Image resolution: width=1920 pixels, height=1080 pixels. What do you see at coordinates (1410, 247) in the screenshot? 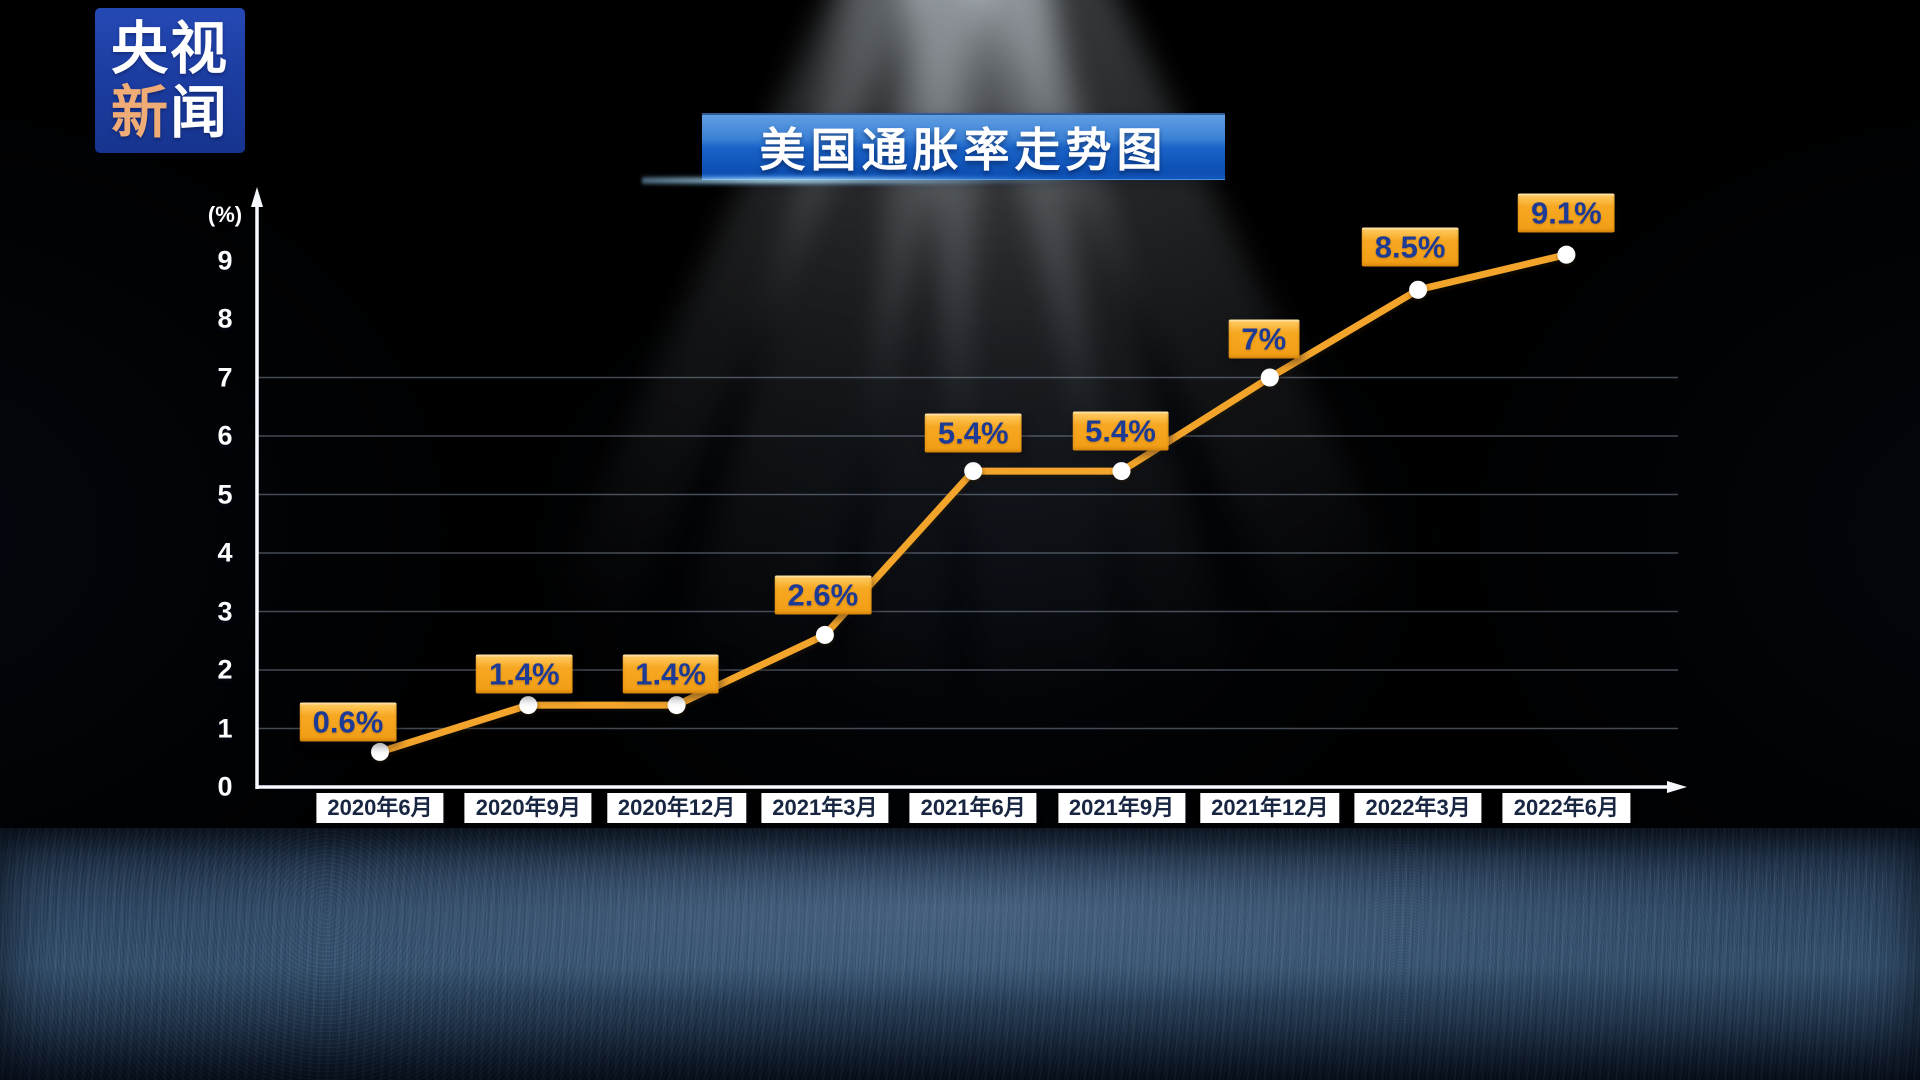
I see `data-point-value-label: 8.5%` at bounding box center [1410, 247].